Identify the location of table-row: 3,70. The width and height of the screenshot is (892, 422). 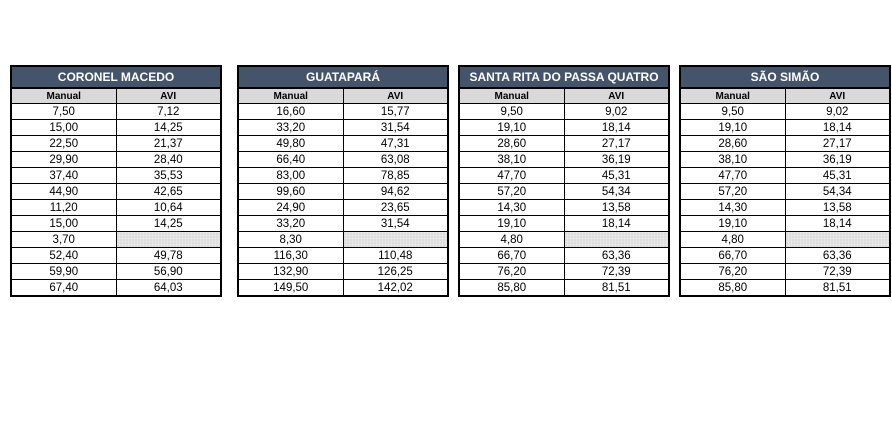
(116, 239).